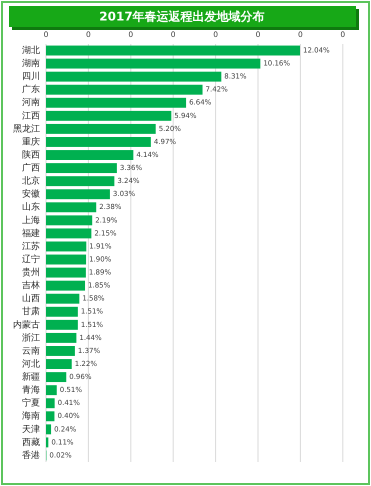 The height and width of the screenshot is (486, 371). I want to click on y-tick-label: 宁夏, so click(31, 403).